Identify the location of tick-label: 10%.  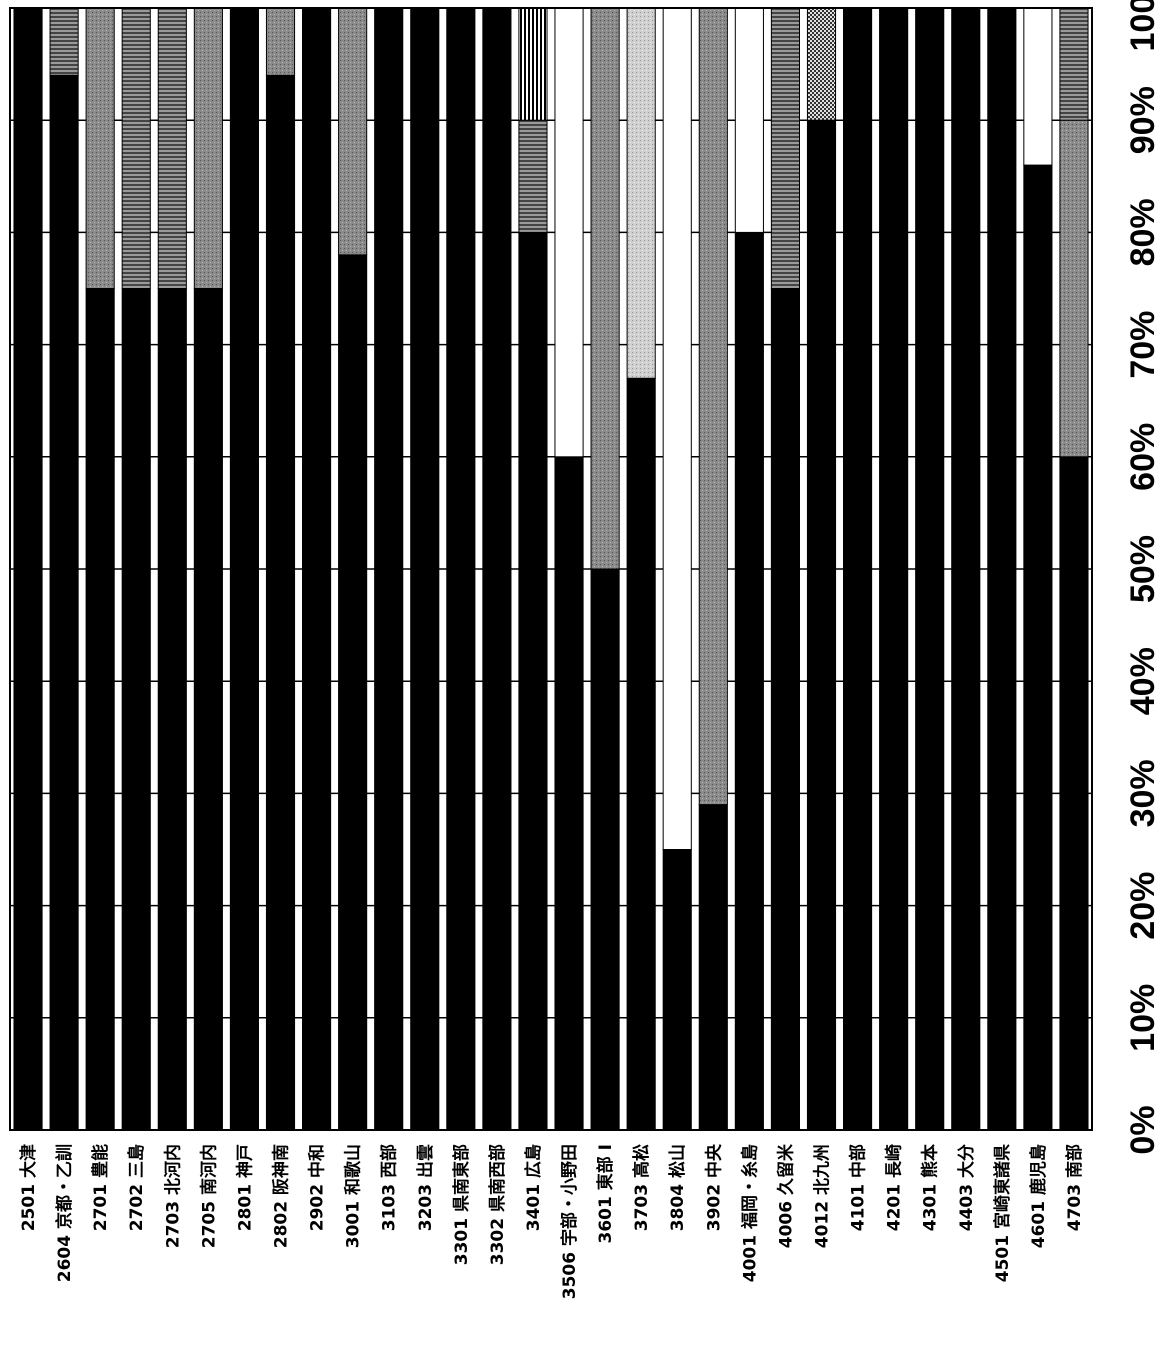
(1143, 1018).